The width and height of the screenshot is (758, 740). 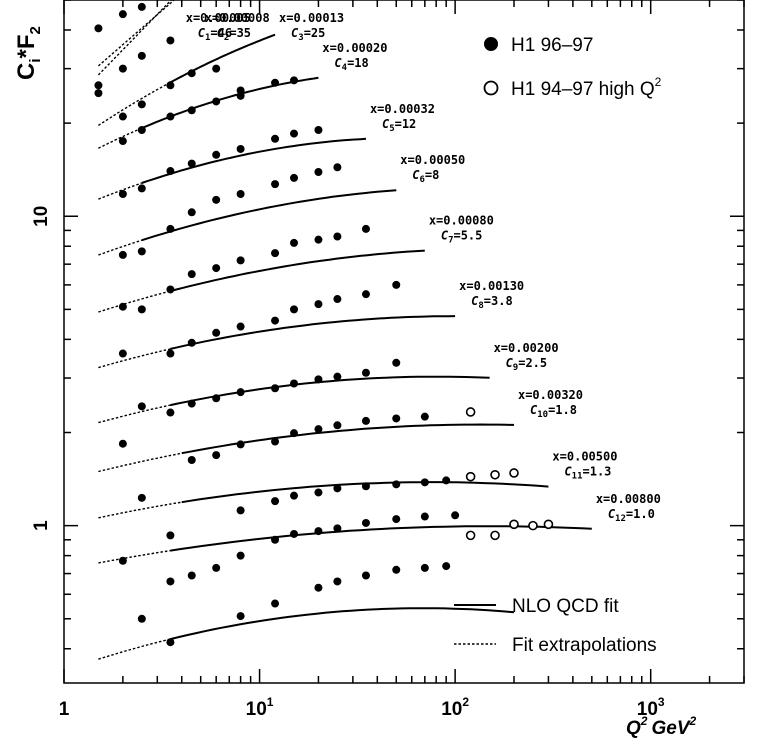 I want to click on x-tick-label: 102, so click(x=455, y=707).